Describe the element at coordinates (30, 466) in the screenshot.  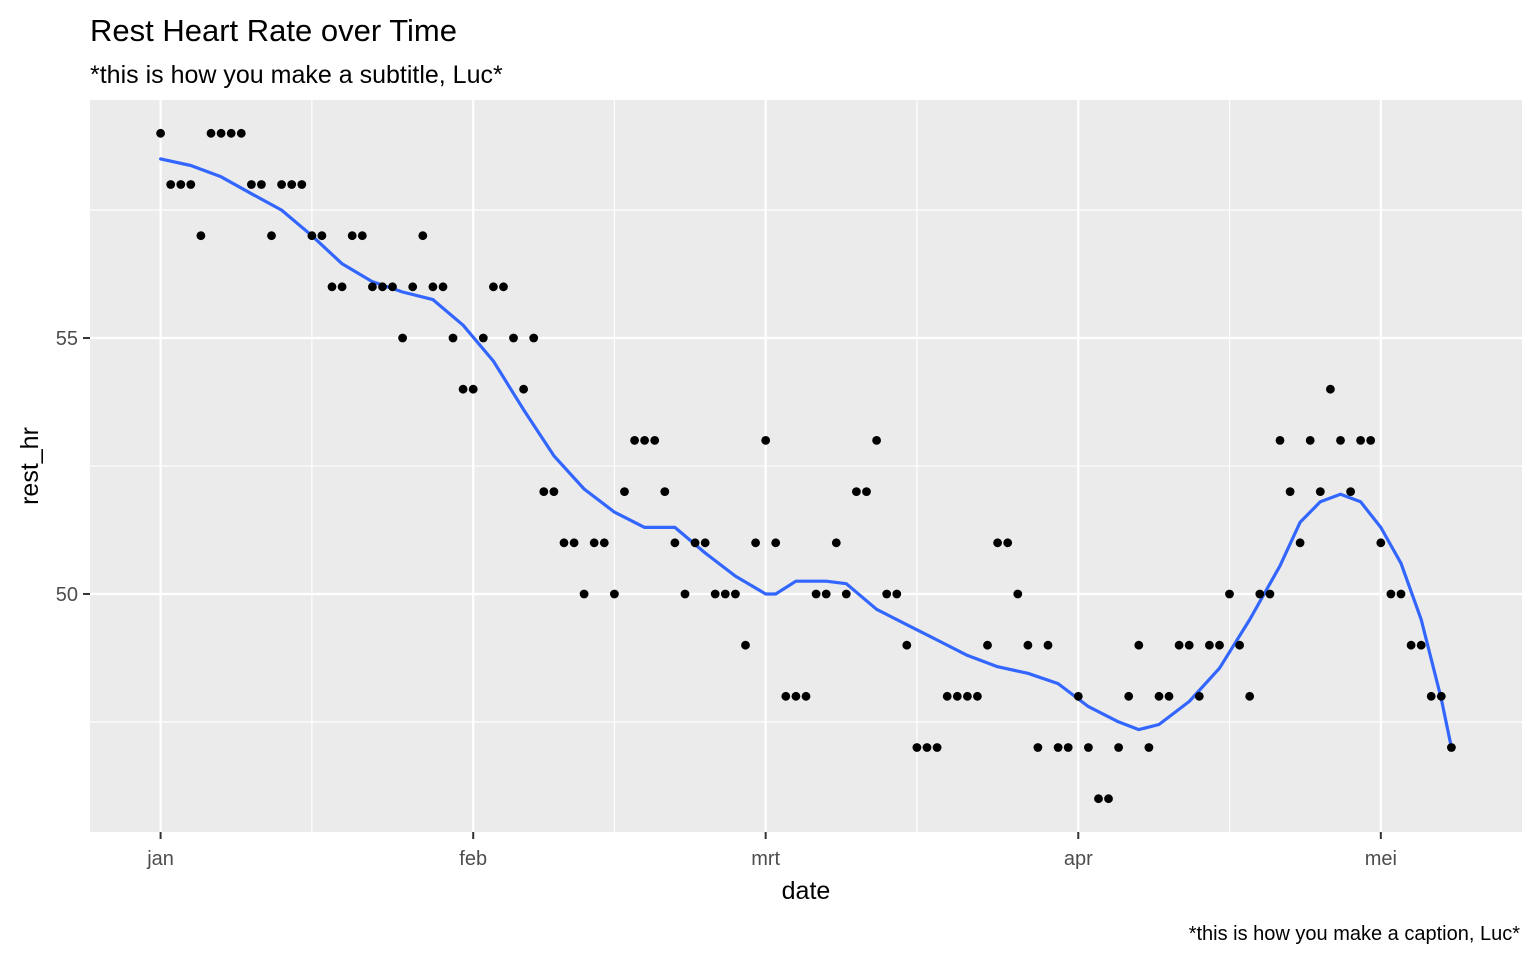
I see `y-axis-title: rest_hr` at that location.